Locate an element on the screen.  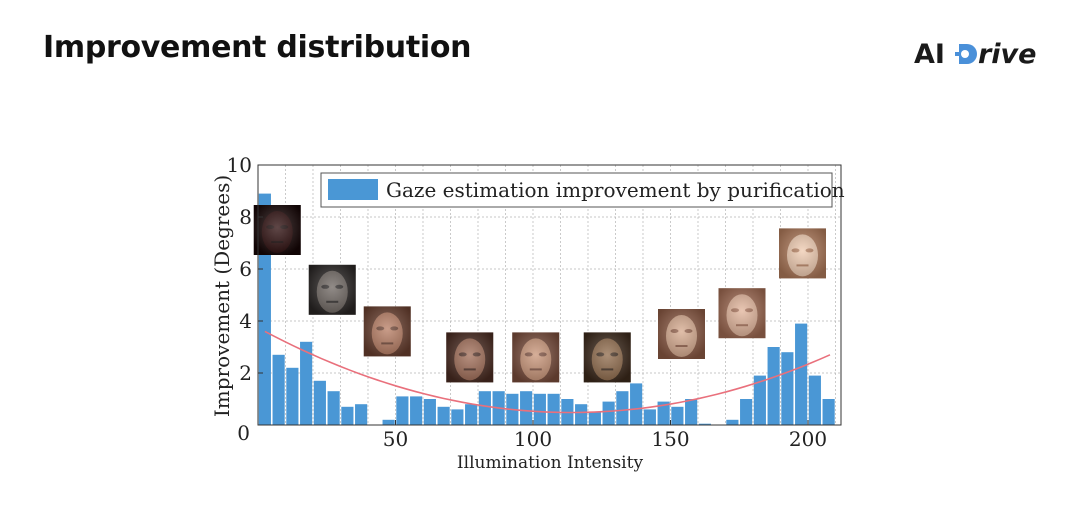
ai-drive-logo: AI rive is located at coordinates (975, 54).